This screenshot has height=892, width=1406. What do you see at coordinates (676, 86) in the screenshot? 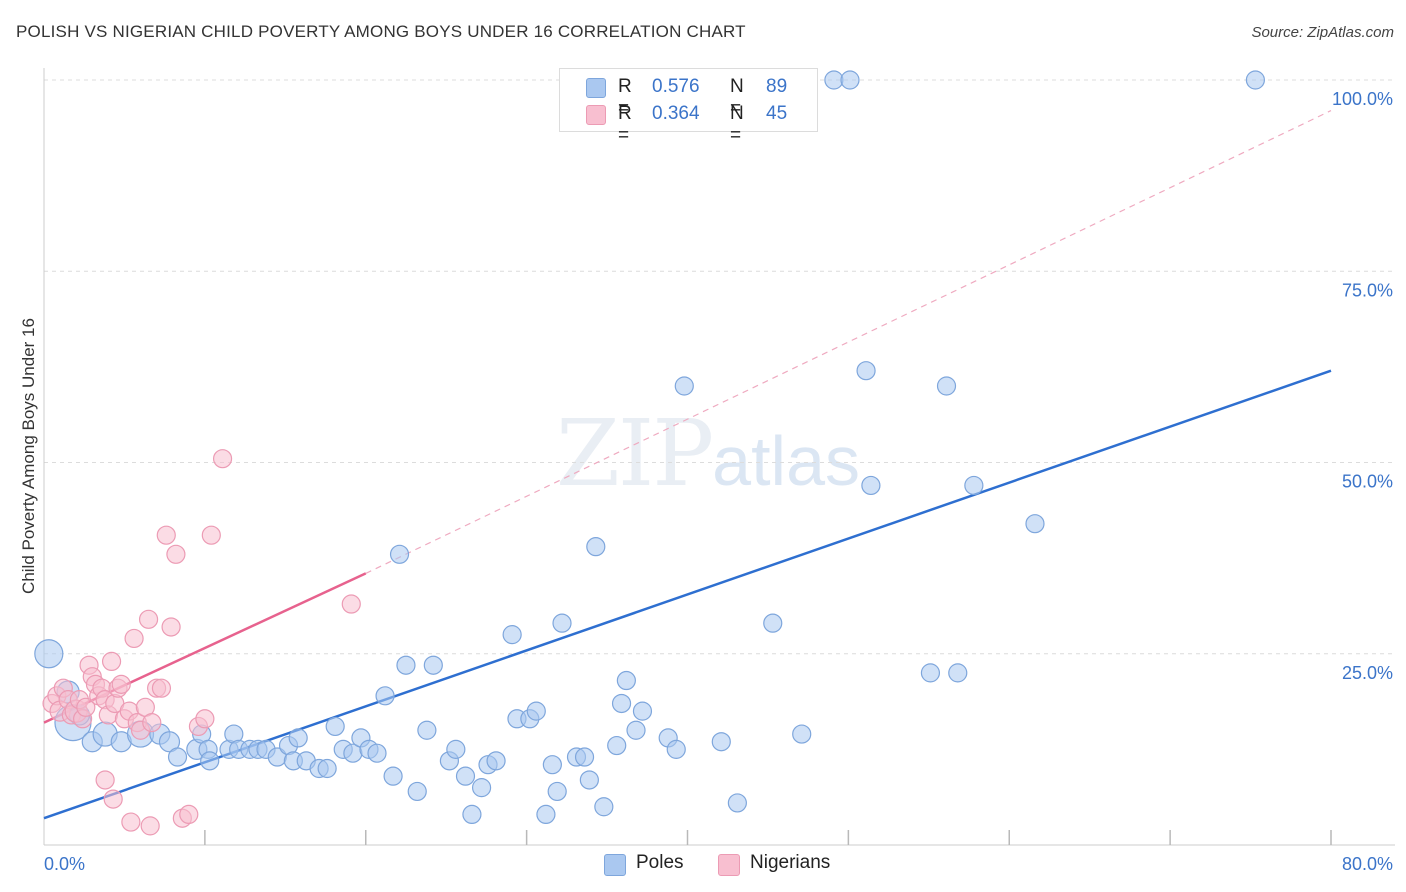
I see `poles-r-value: 0.576` at bounding box center [676, 86].